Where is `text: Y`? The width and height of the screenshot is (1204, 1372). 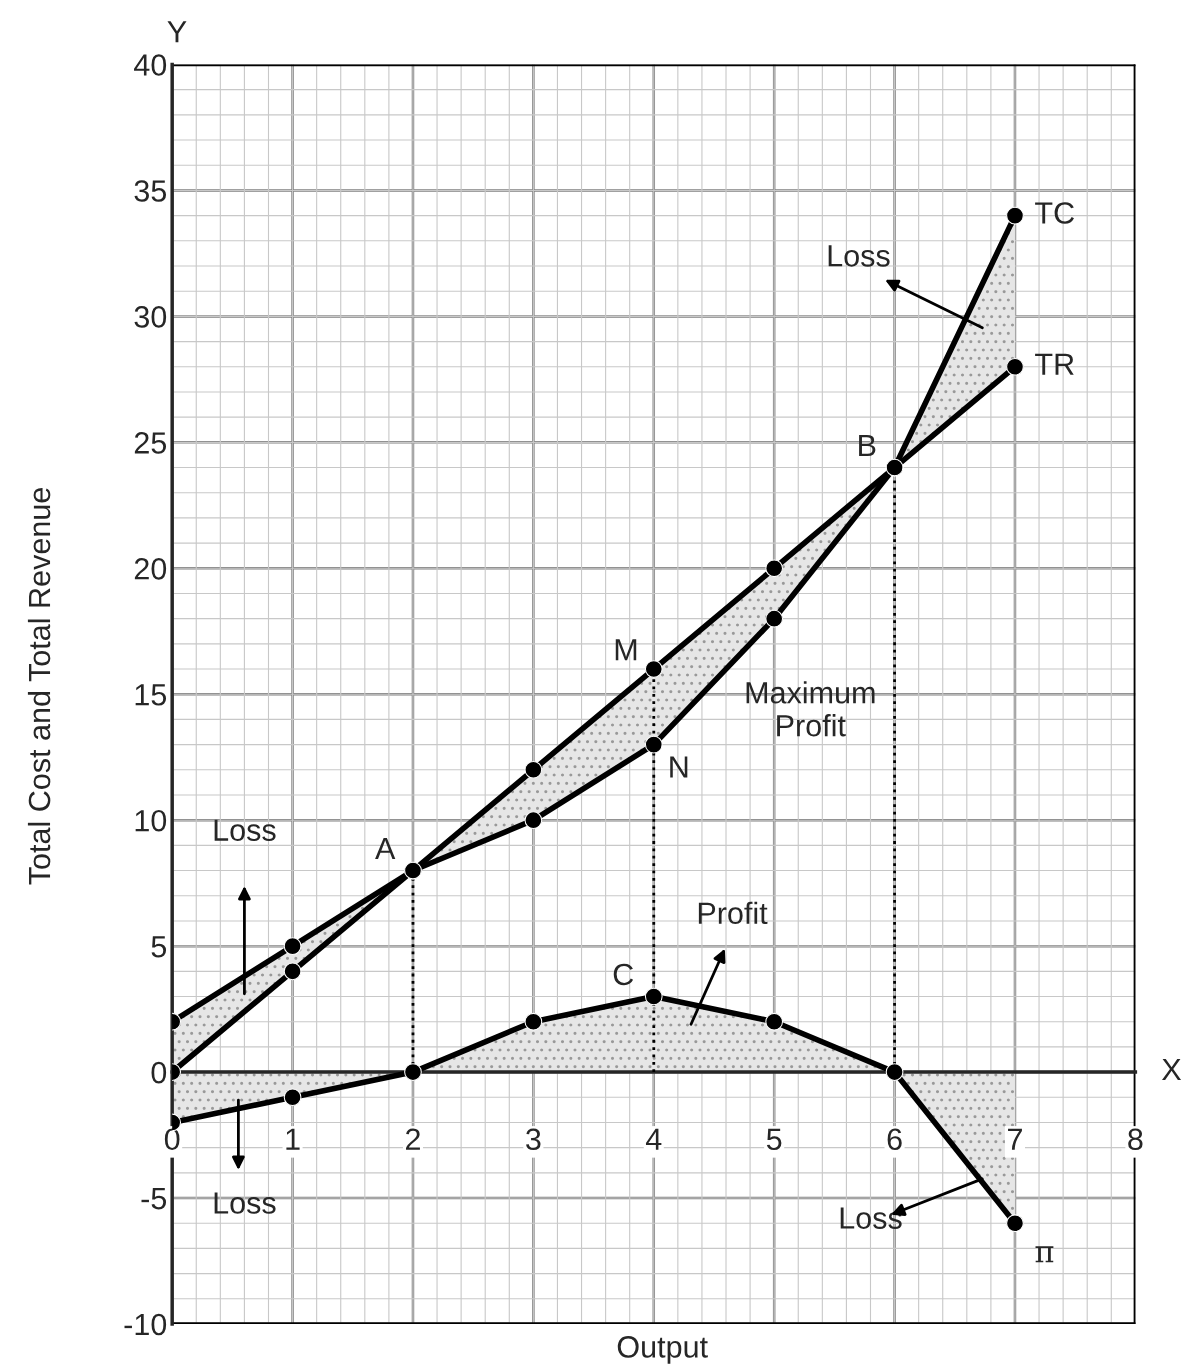 text: Y is located at coordinates (177, 32).